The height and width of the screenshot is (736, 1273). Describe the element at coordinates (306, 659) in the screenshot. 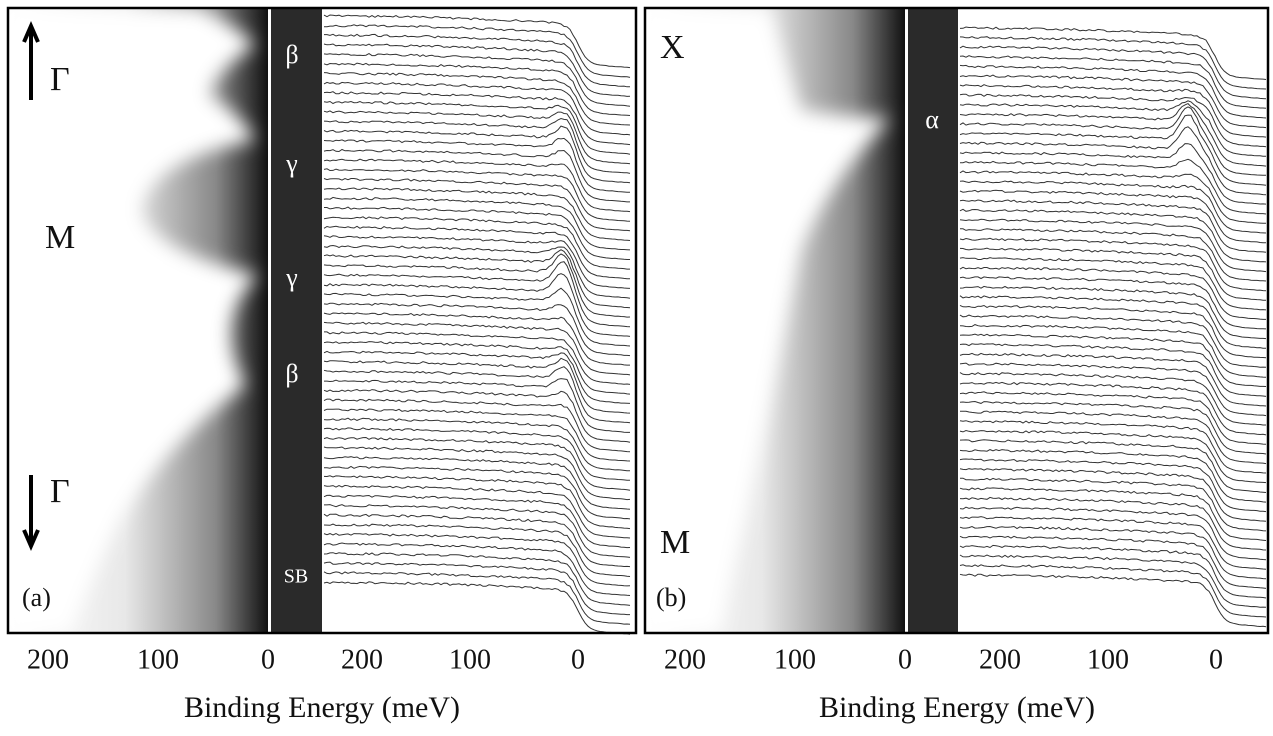

I see `ticks-a: 200 100 0 200 100 0` at that location.